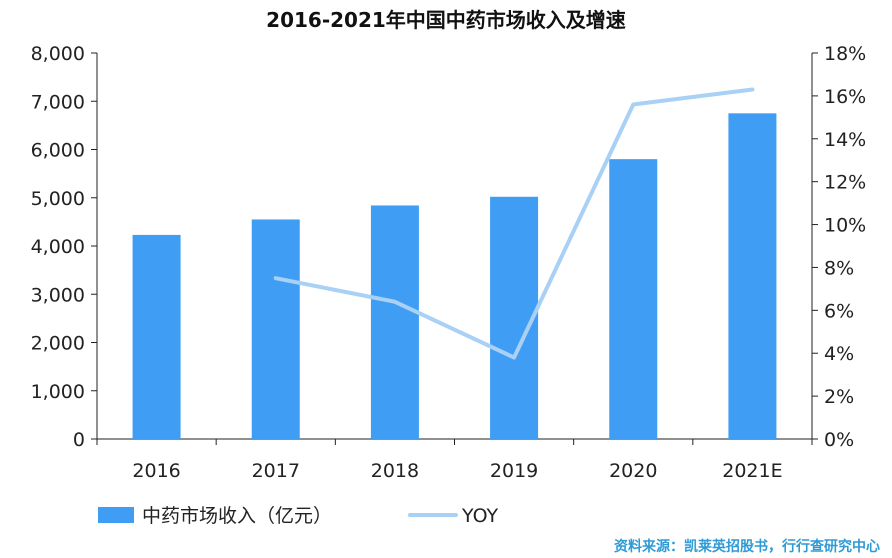 The height and width of the screenshot is (558, 892). What do you see at coordinates (479, 516) in the screenshot?
I see `legend-line-label: YOY` at bounding box center [479, 516].